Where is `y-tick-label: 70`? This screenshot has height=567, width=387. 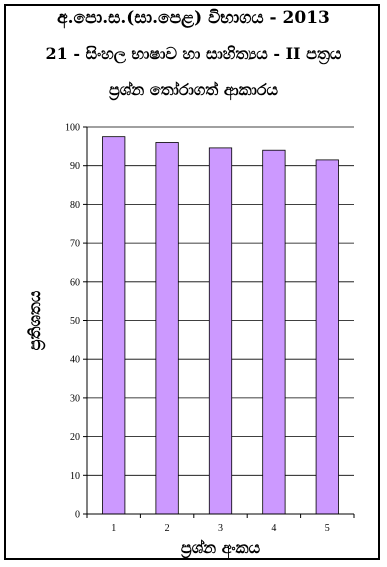 y-tick-label: 70 is located at coordinates (75, 244).